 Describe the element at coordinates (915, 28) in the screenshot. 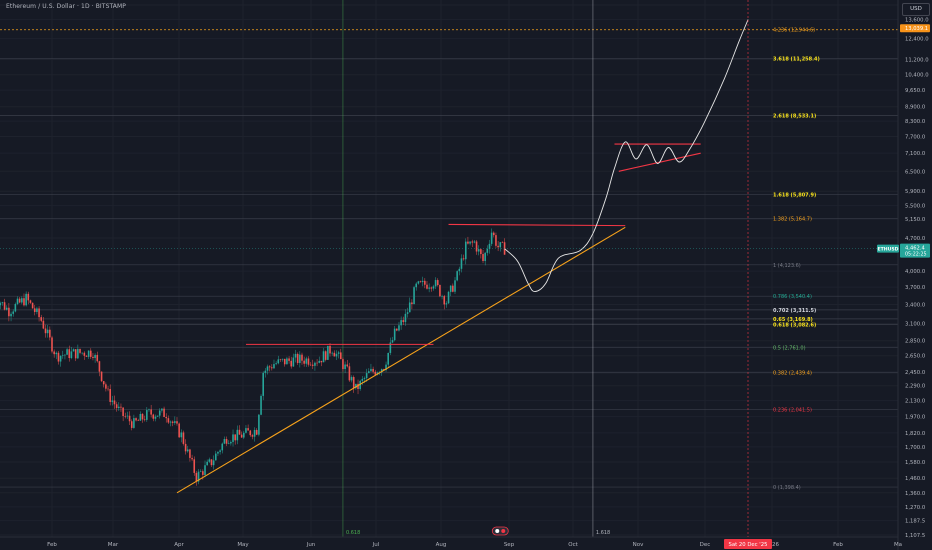

I see `target-price-tag` at that location.